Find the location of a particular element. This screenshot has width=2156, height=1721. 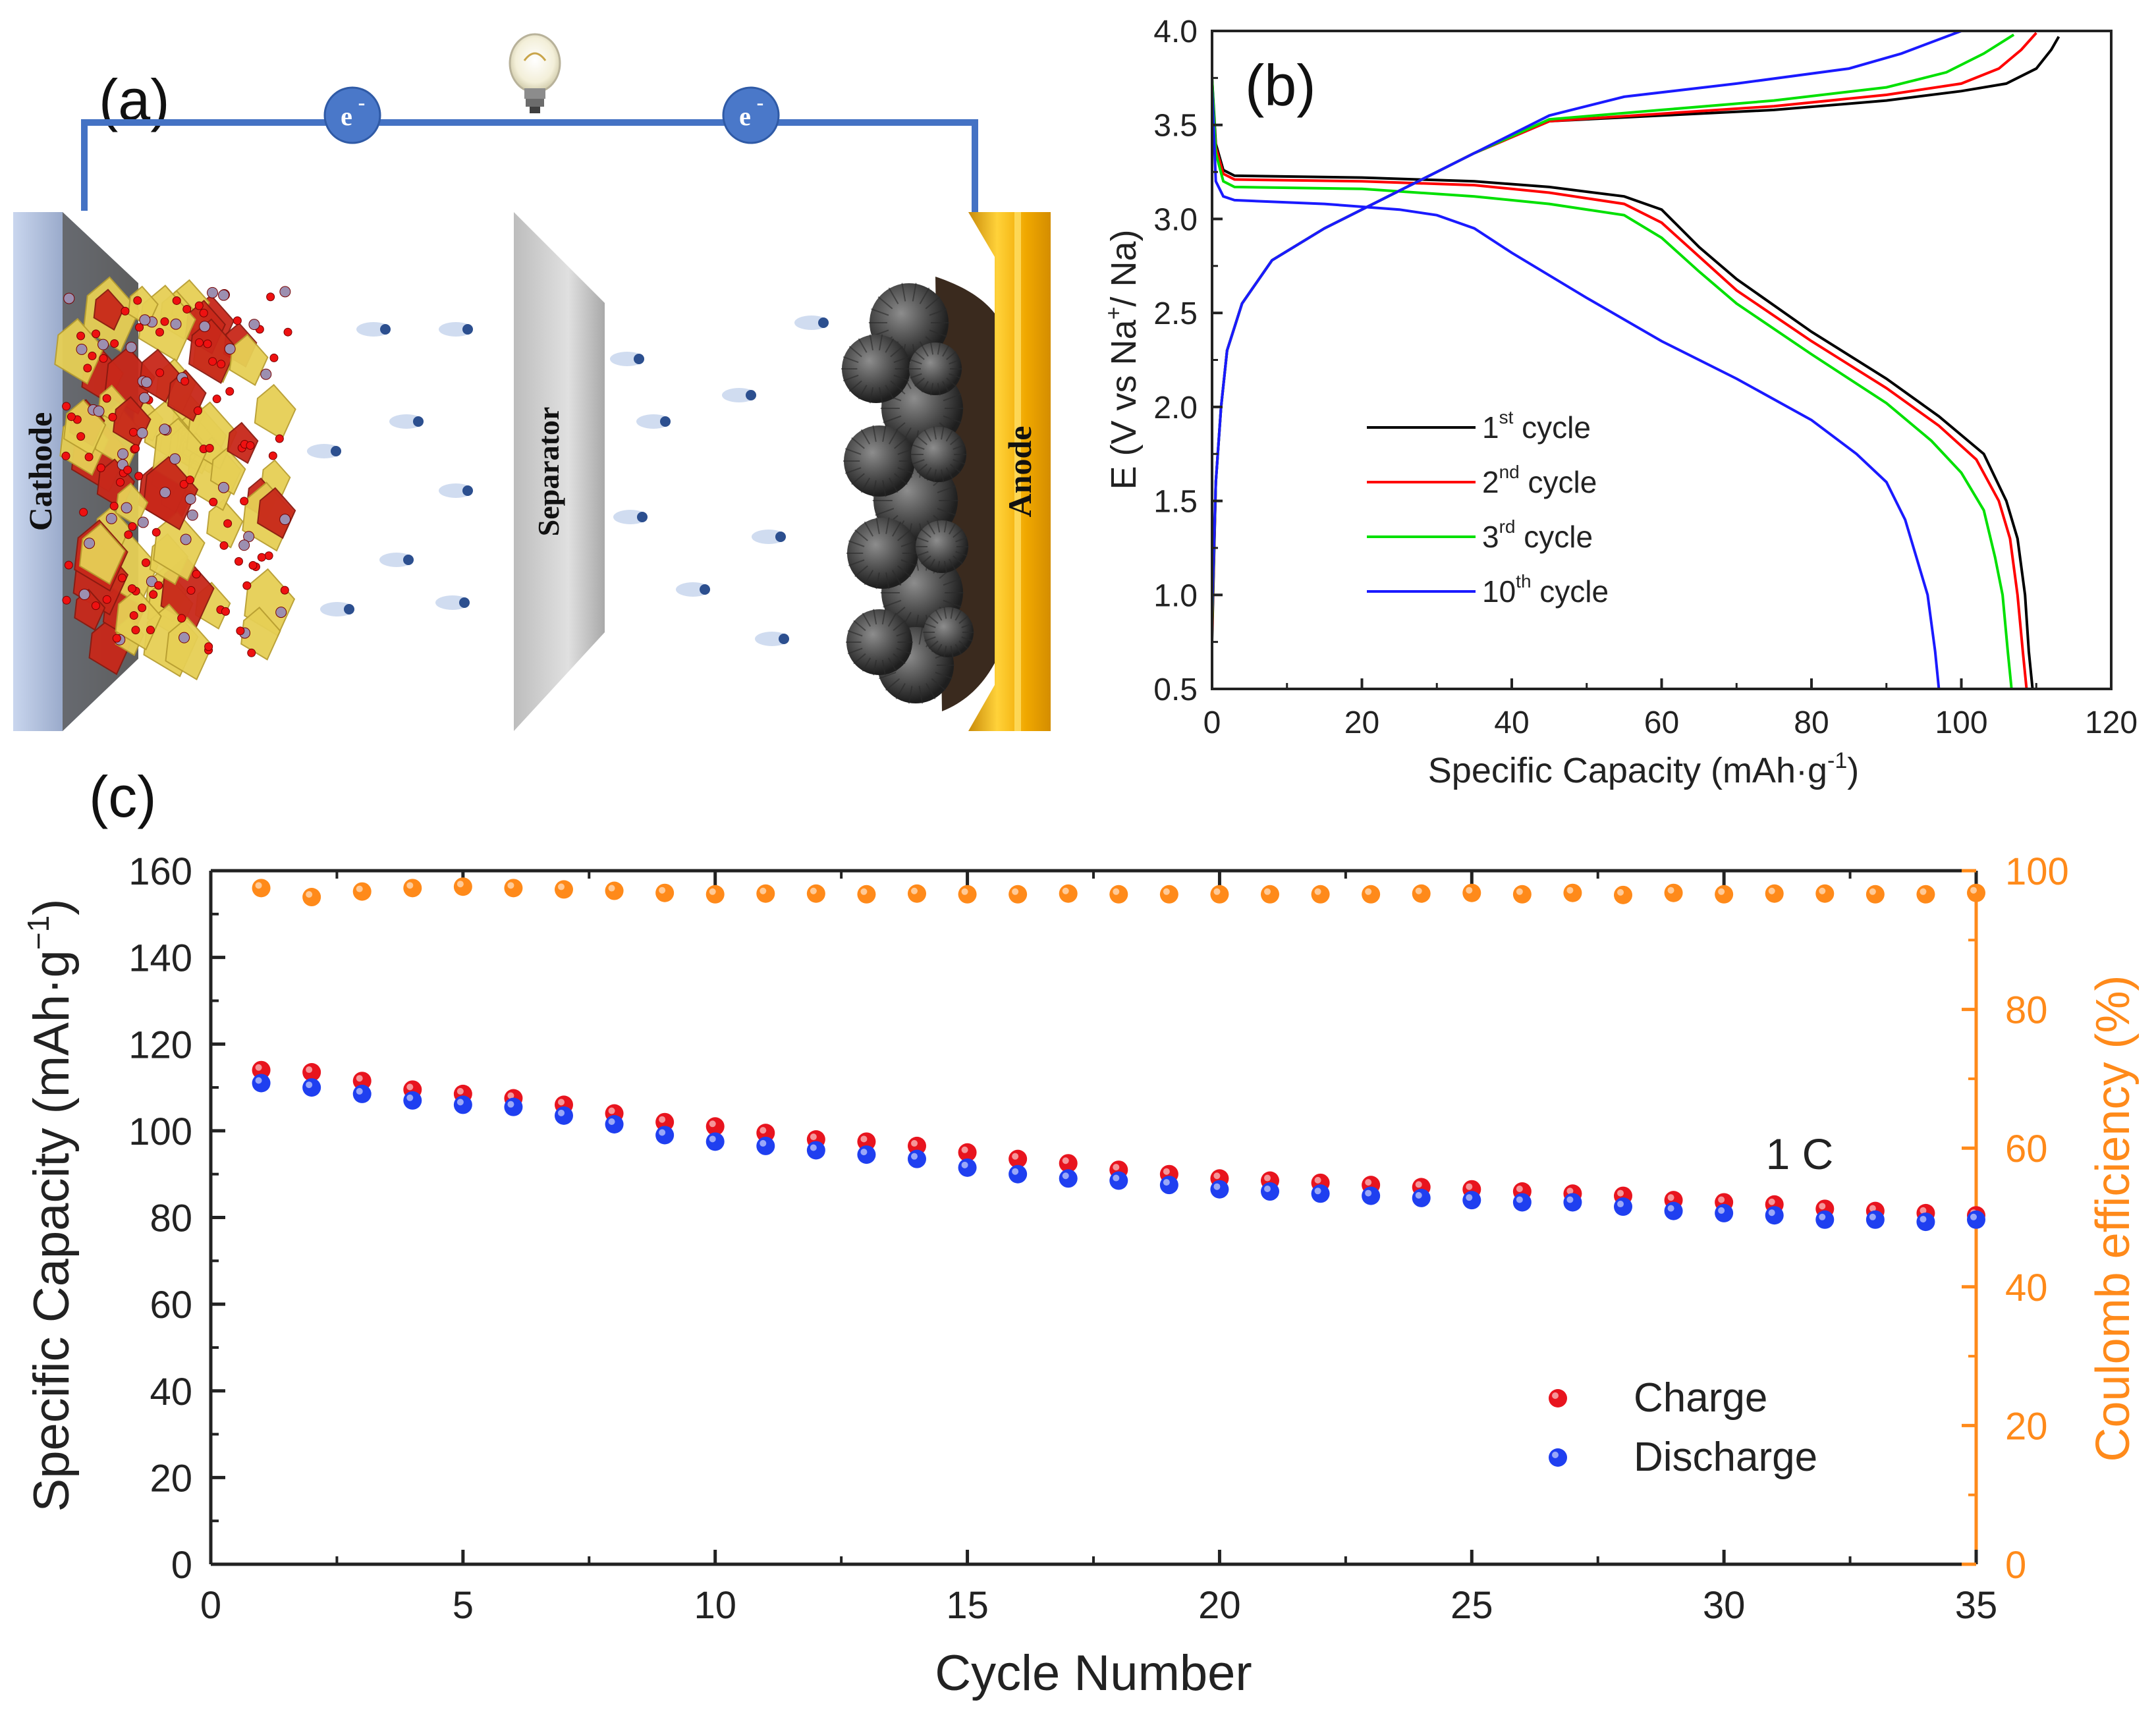

legend-label-word: cycle is located at coordinates (1552, 428).